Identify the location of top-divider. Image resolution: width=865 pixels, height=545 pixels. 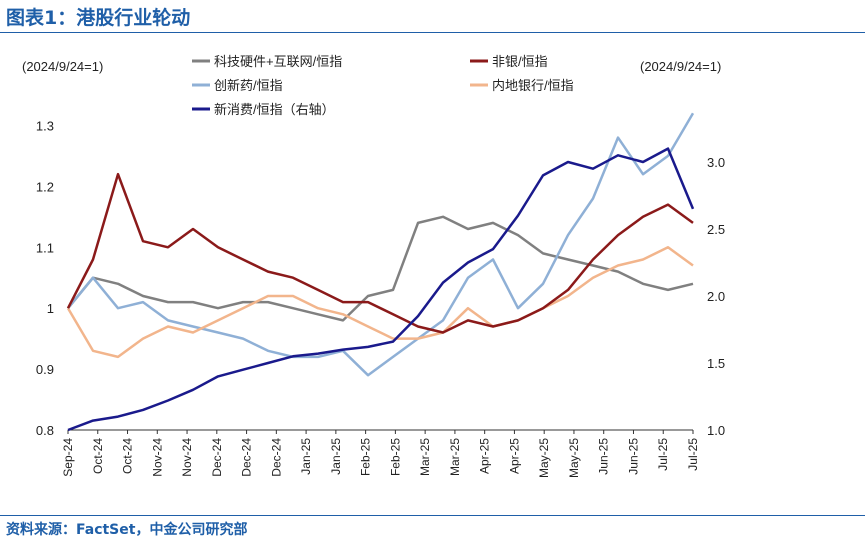
(432, 32).